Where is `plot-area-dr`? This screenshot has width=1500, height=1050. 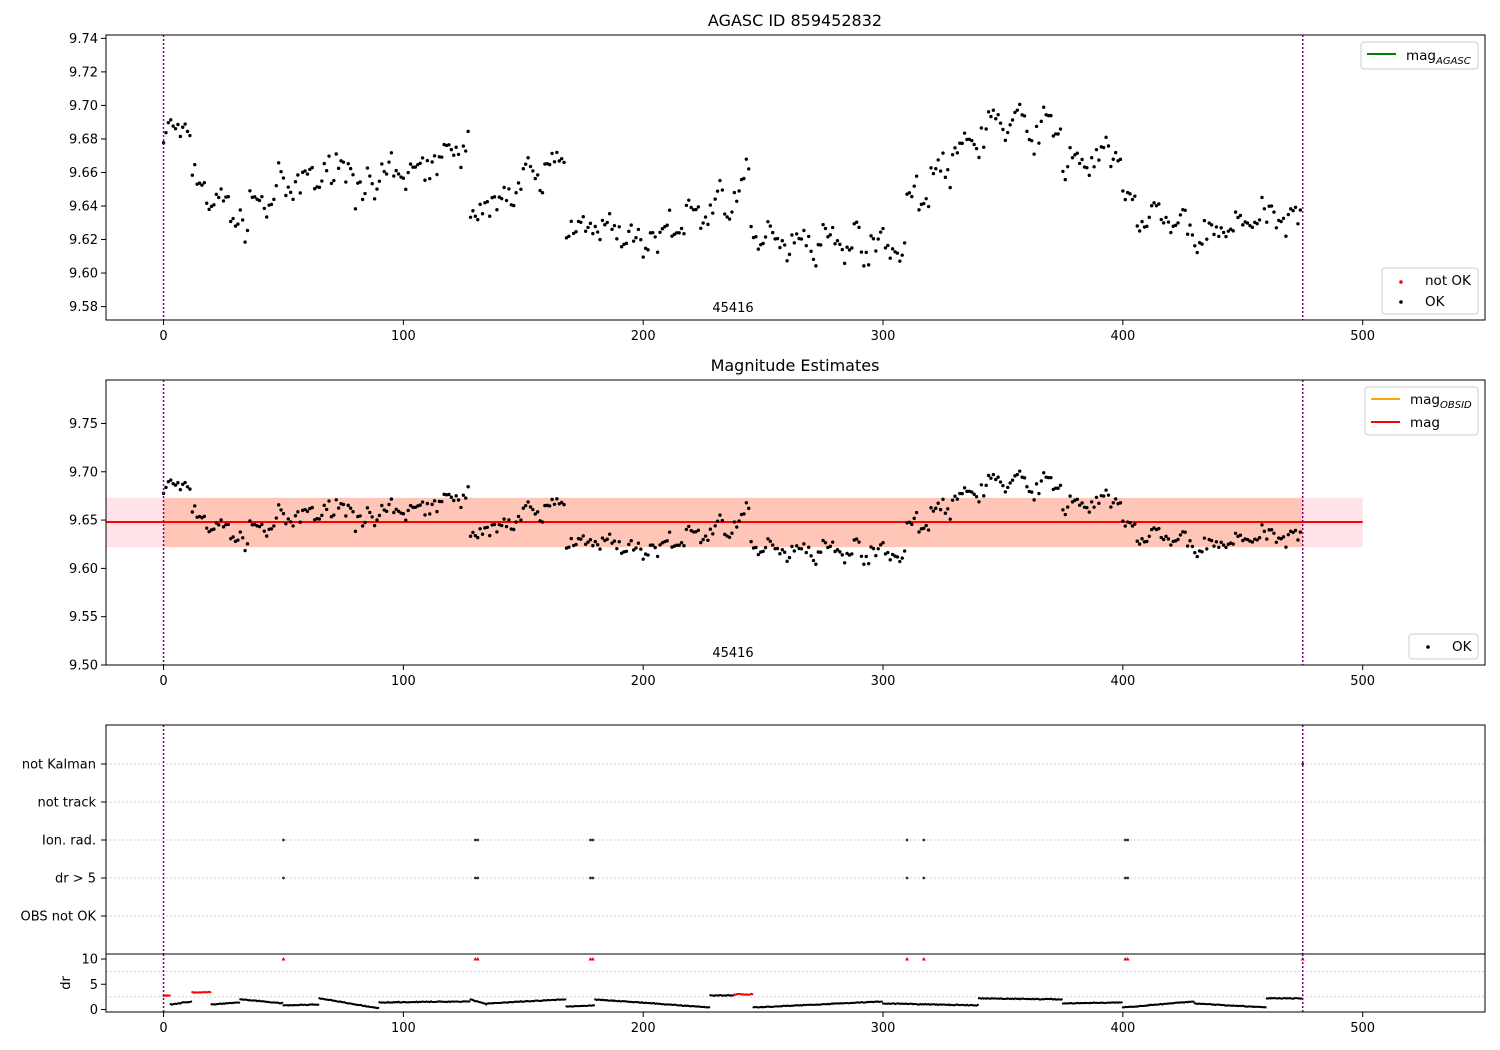
plot-area-dr is located at coordinates (795, 983).